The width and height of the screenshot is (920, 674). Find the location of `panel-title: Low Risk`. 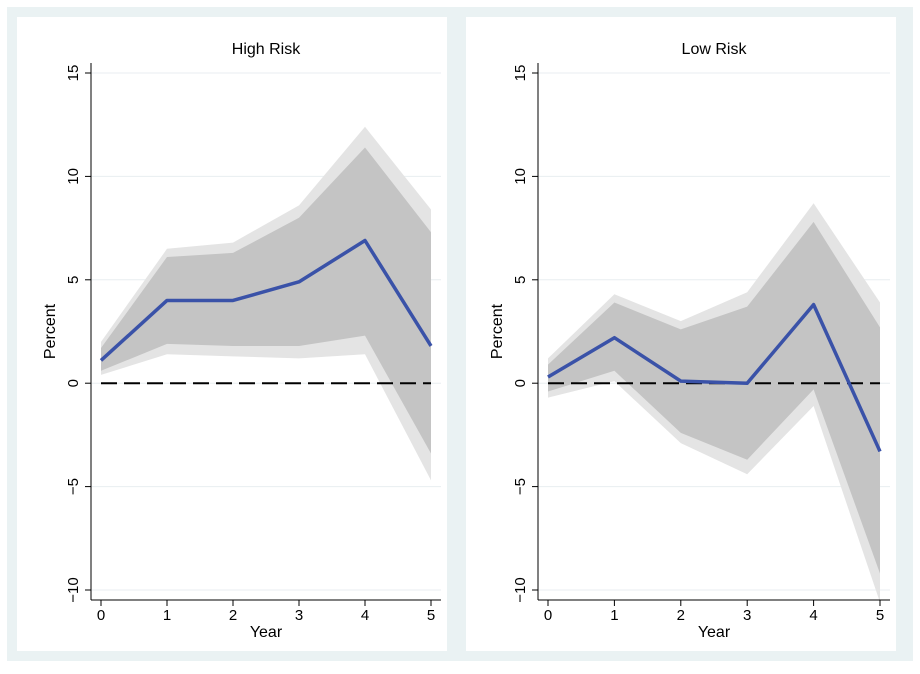

panel-title: Low Risk is located at coordinates (715, 49).